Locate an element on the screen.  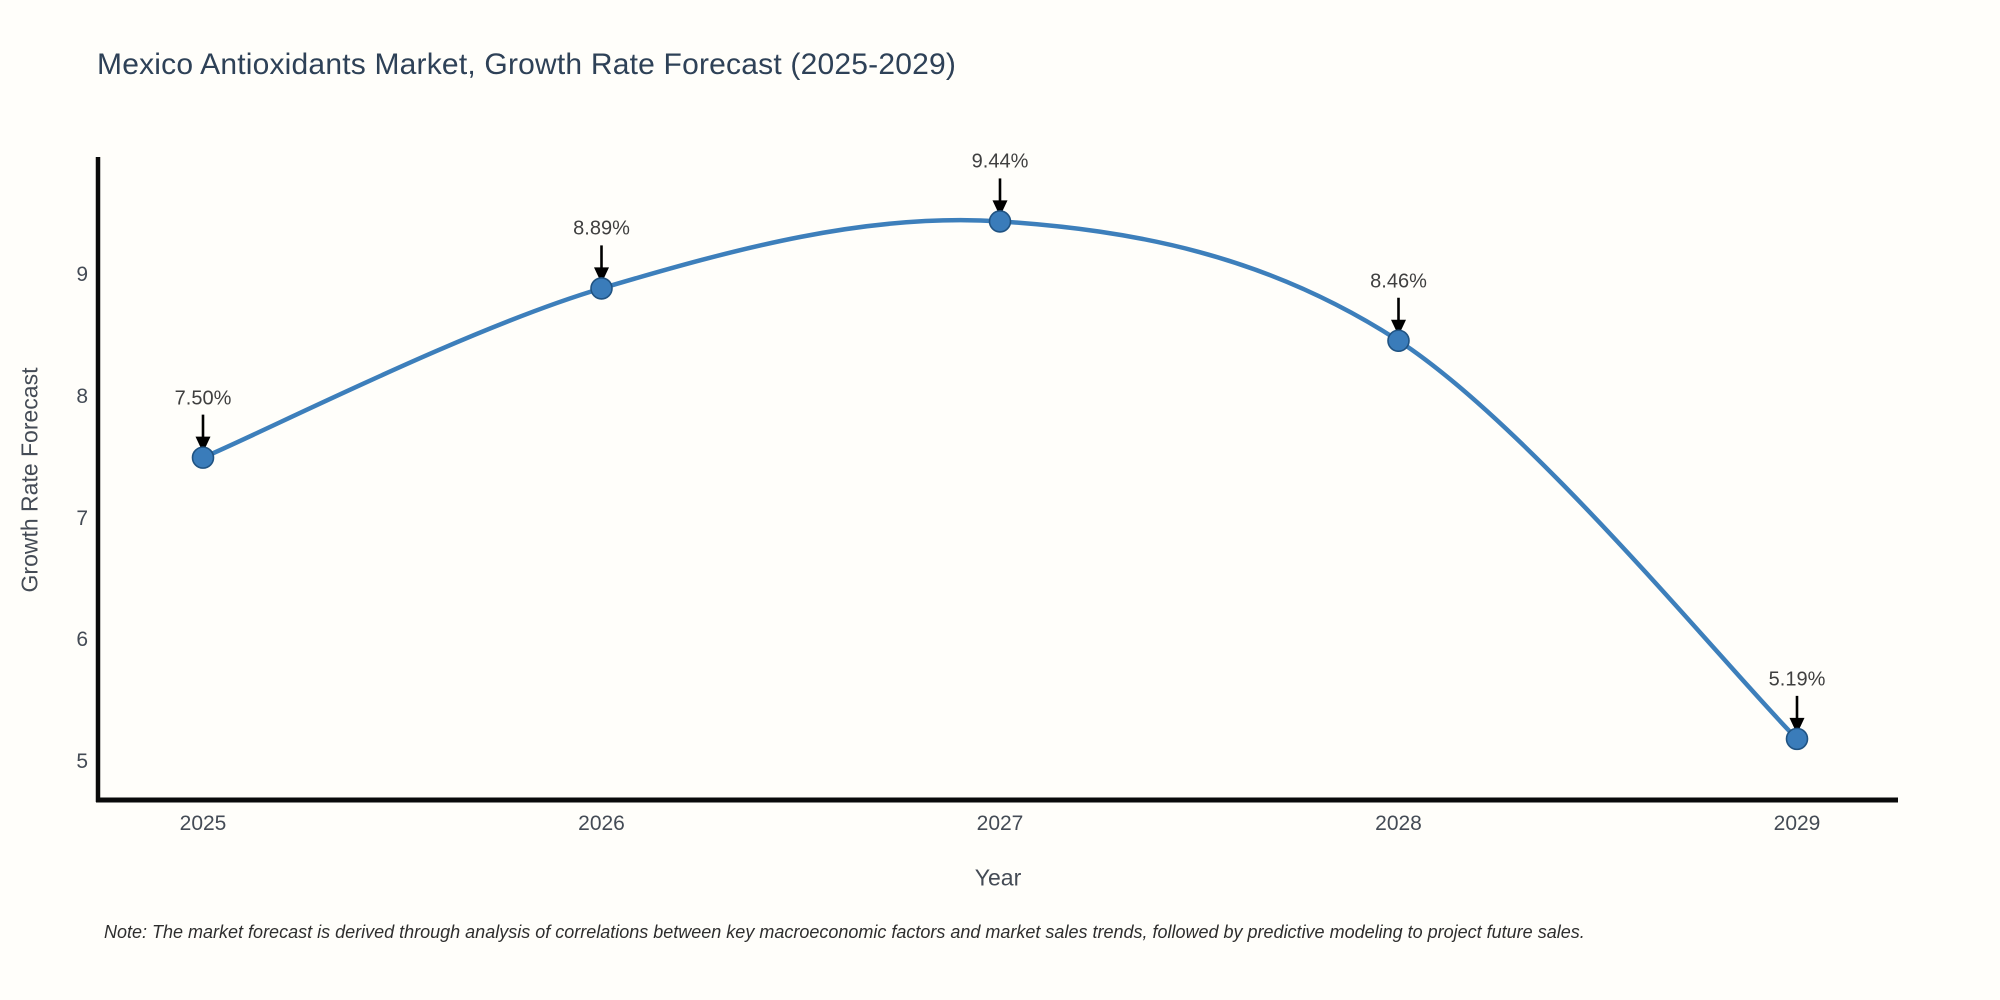
y-tick-label: 6 is located at coordinates (82, 640).